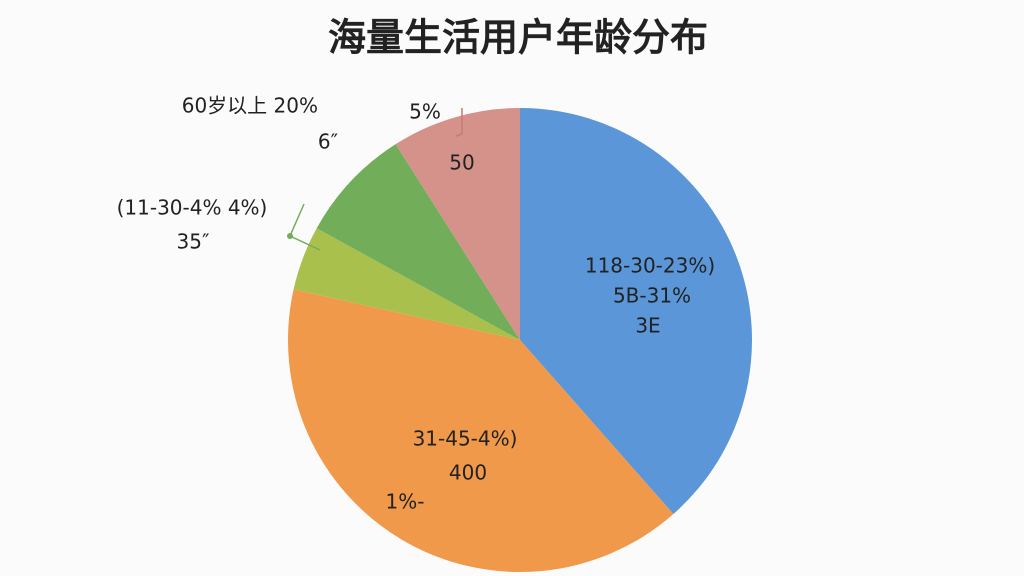 This screenshot has height=576, width=1024. Describe the element at coordinates (425, 112) in the screenshot. I see `annotation: 5%` at that location.